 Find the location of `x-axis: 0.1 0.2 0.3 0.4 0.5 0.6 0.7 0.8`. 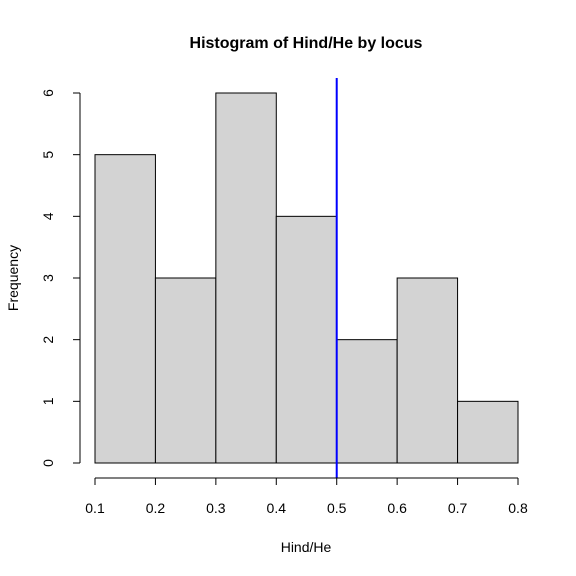

x-axis: 0.1 0.2 0.3 0.4 0.5 0.6 0.7 0.8 is located at coordinates (306, 496).